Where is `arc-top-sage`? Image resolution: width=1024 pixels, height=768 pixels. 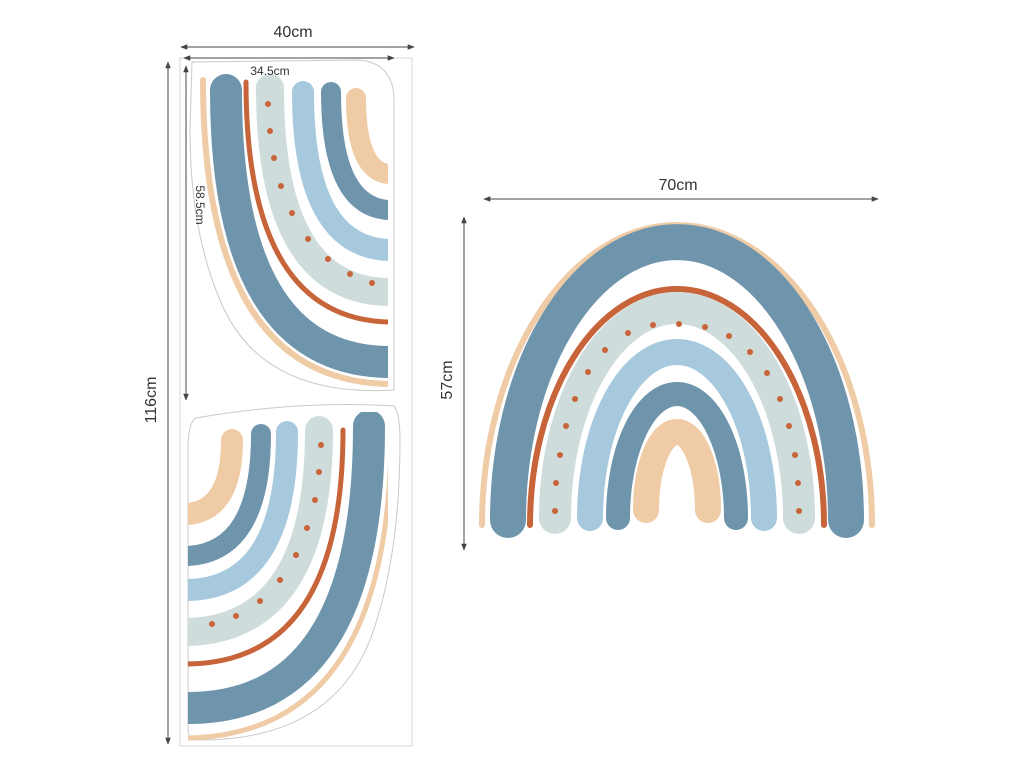
arc-top-sage is located at coordinates (322, 190).